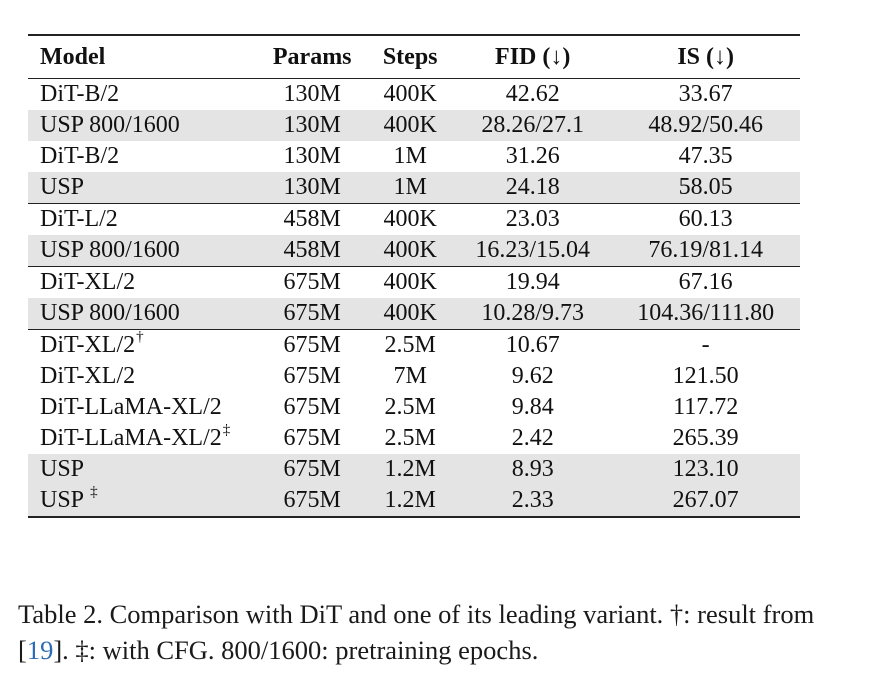 The width and height of the screenshot is (882, 684). Describe the element at coordinates (532, 469) in the screenshot. I see `cell-fid-text: 8.93` at that location.